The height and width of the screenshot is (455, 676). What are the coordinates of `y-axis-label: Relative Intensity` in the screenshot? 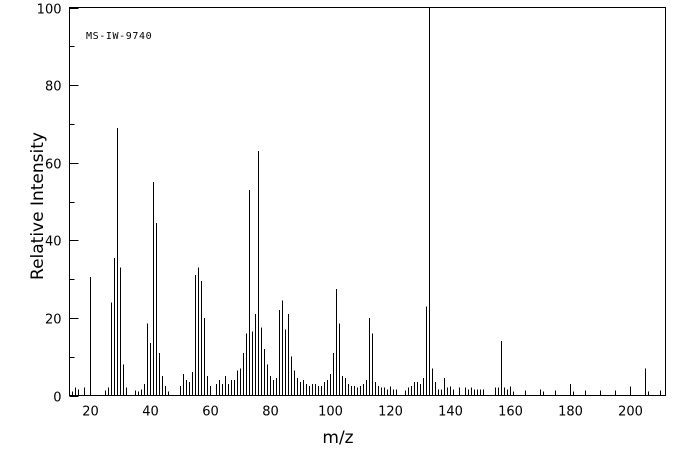 It's located at (38, 206).